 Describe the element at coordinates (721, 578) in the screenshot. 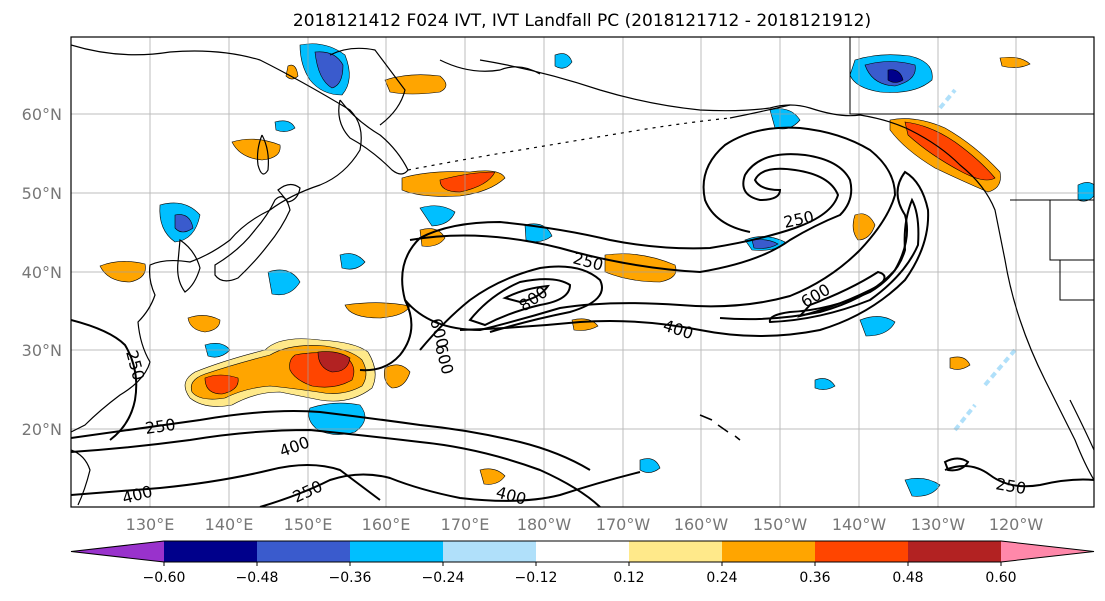

I see `colorbar-tick-label: 0.24` at that location.